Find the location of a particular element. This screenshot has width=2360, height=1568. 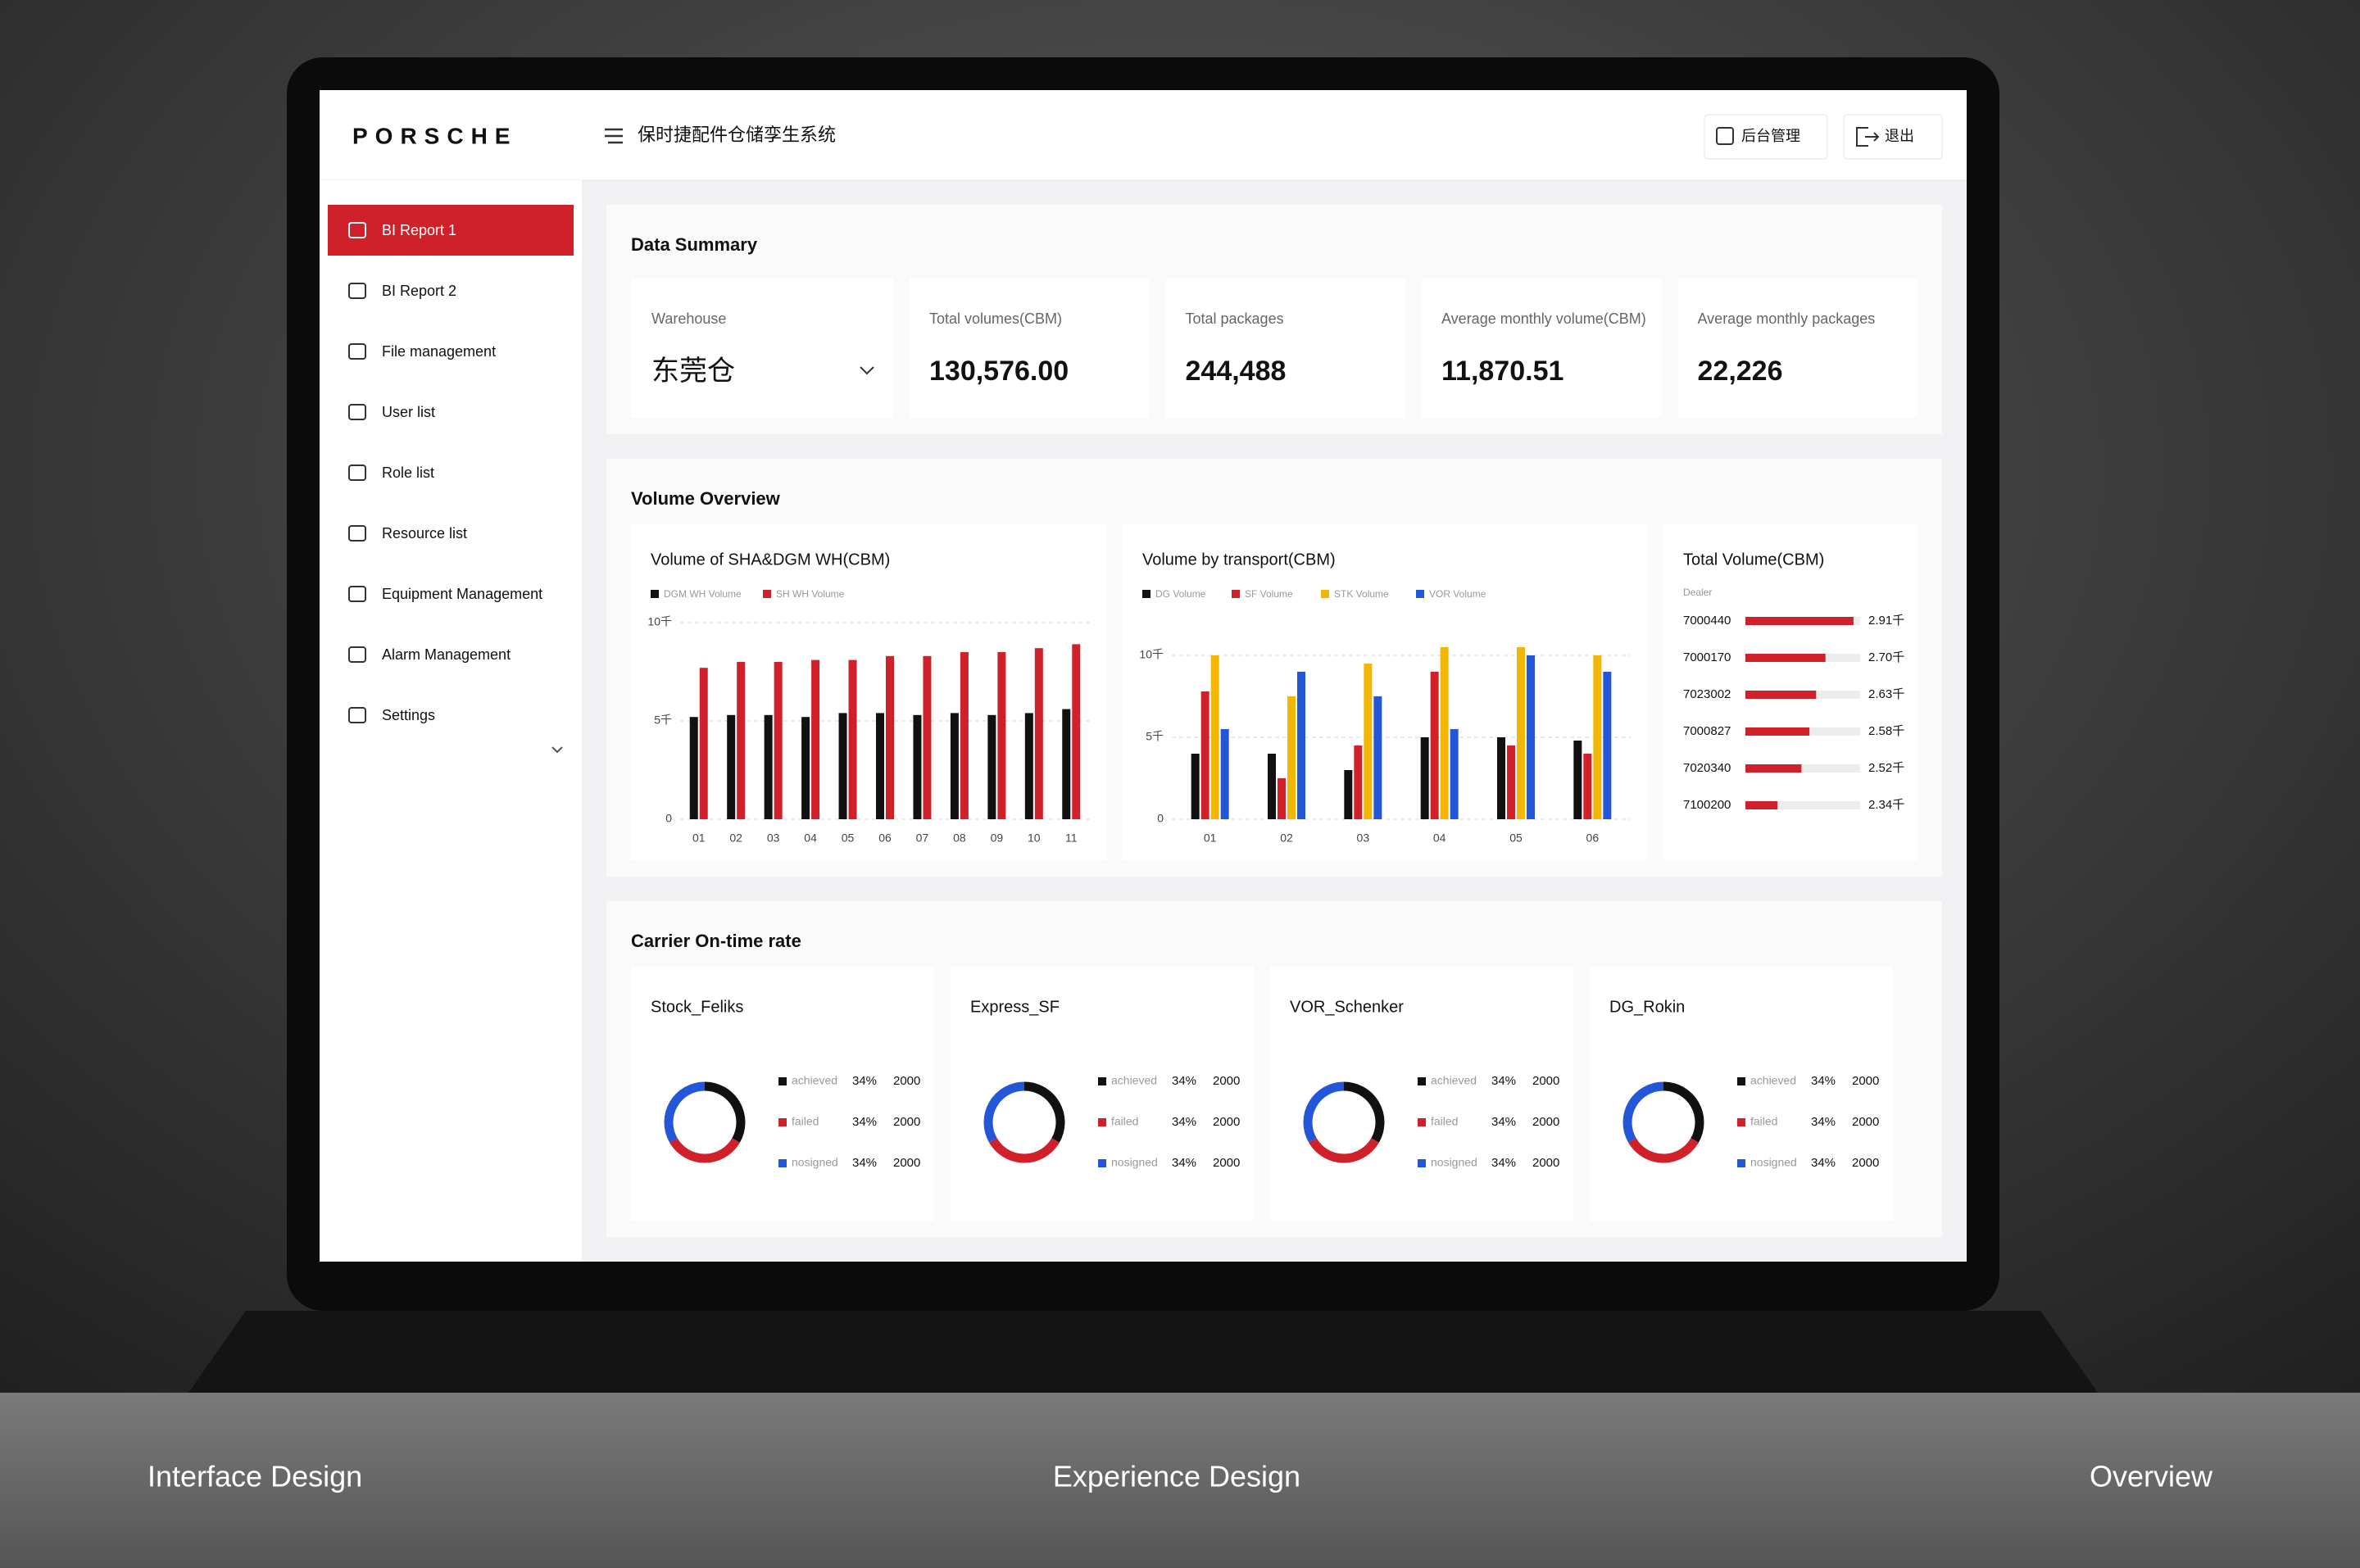

x-tick-label: 09 is located at coordinates (997, 839).